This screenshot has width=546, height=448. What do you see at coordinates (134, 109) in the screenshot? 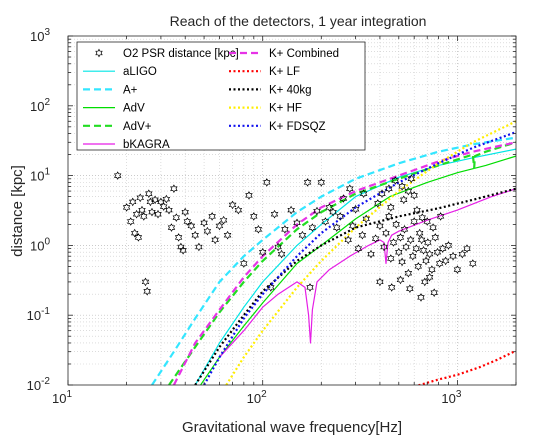
I see `legend-label: AdV` at bounding box center [134, 109].